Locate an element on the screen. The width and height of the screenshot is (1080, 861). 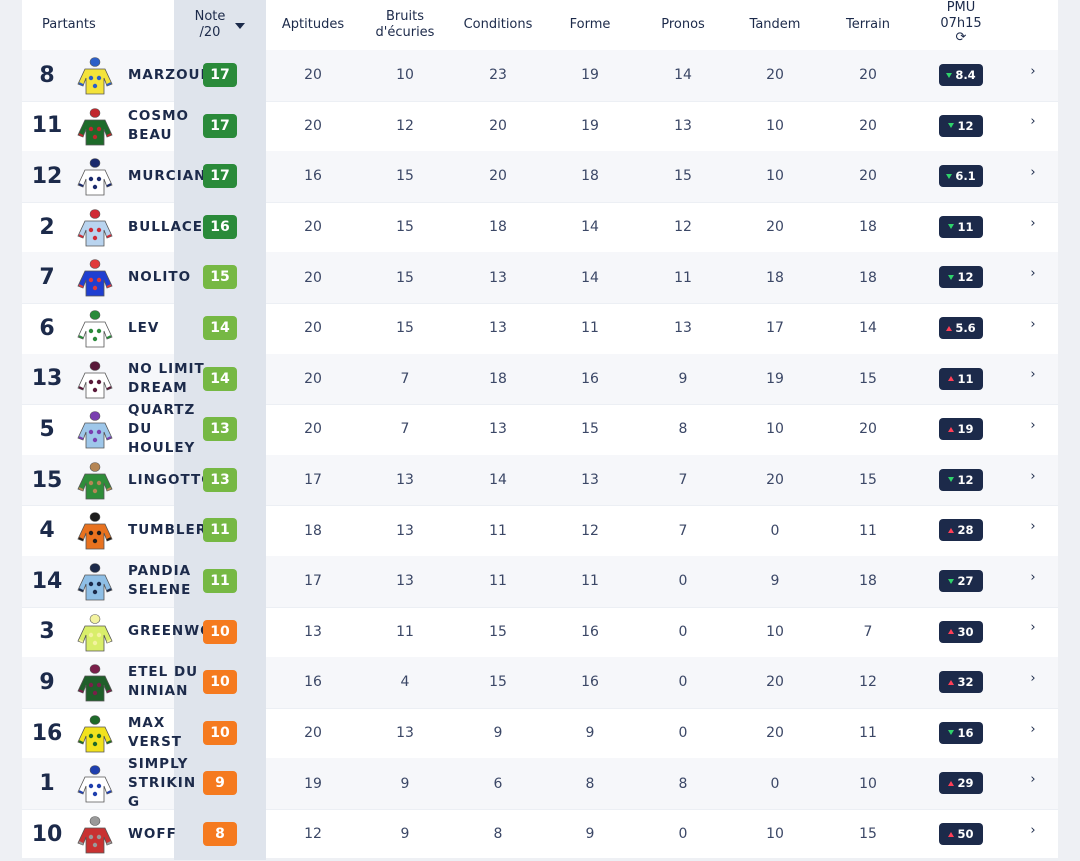
horse-name: BULLACE is located at coordinates (166, 226).